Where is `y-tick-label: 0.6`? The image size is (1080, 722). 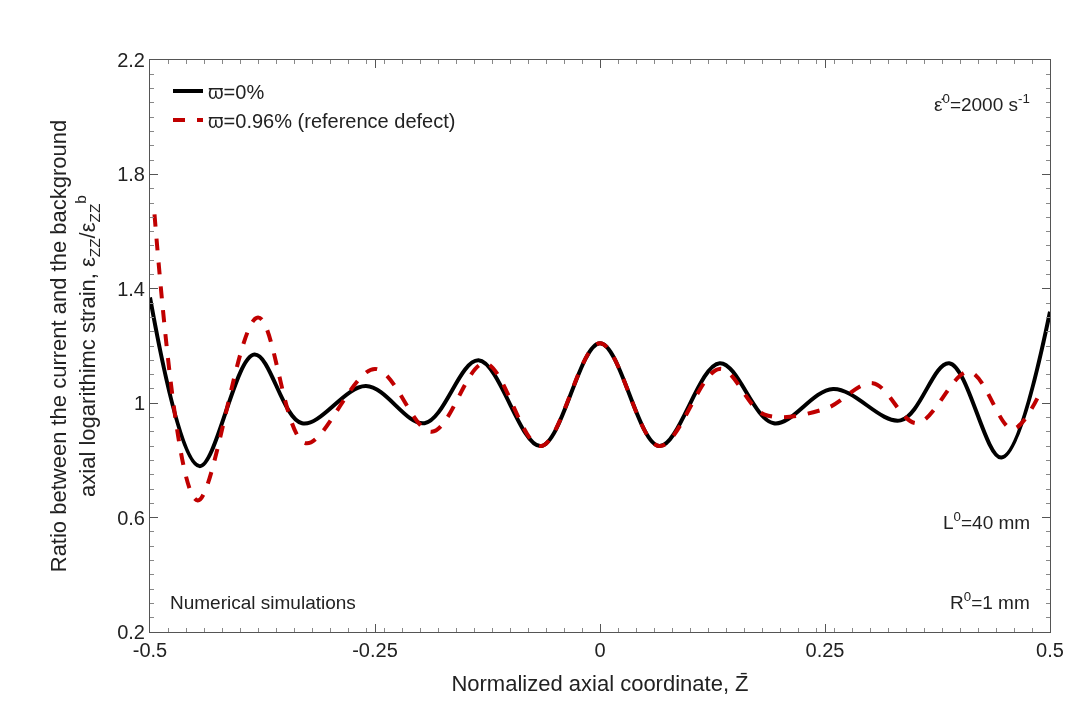
y-tick-label: 0.6 is located at coordinates (131, 517).